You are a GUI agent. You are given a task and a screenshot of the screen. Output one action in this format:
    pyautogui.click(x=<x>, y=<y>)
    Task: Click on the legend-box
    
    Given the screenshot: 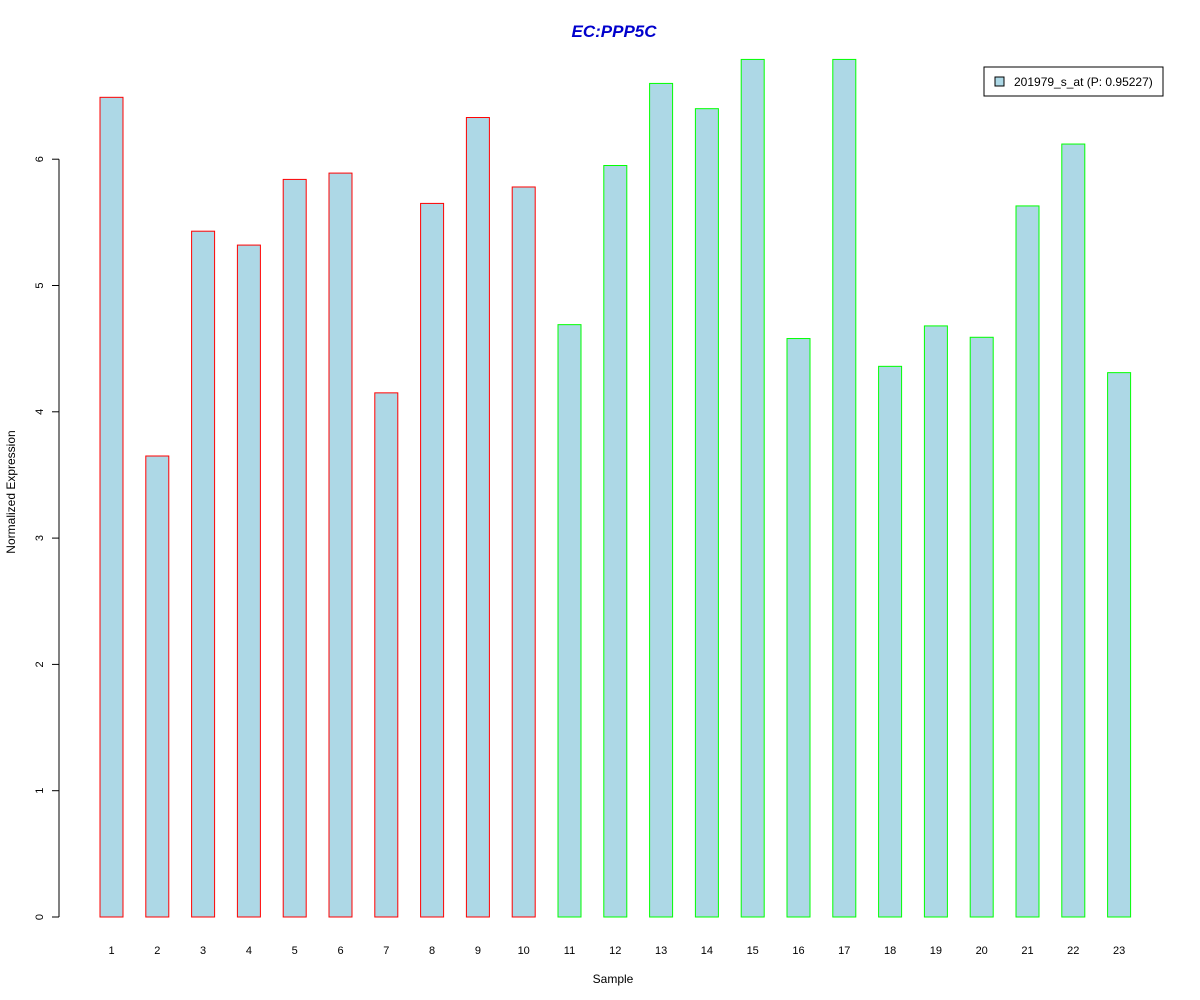 What is the action you would take?
    pyautogui.click(x=1073, y=81)
    